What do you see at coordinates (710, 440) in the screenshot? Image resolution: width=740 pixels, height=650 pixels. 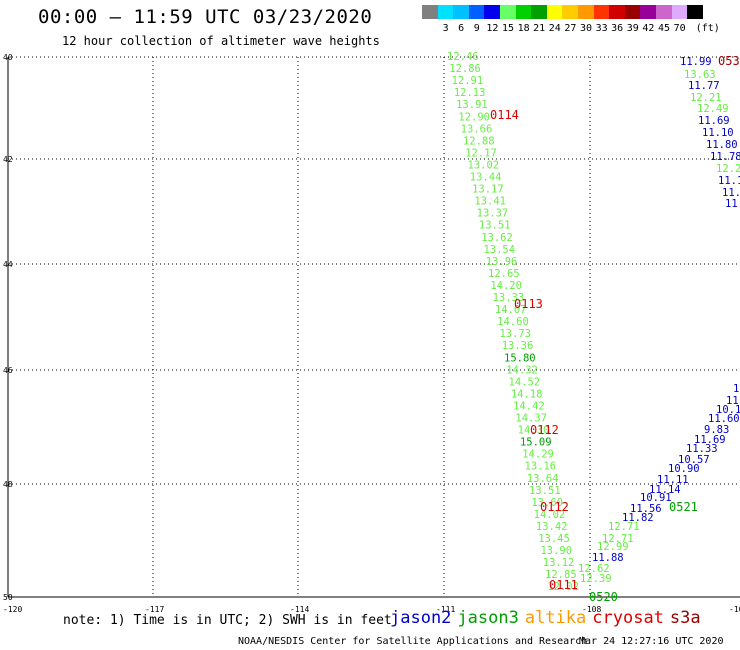 I see `wave-height-label: 11.69` at bounding box center [710, 440].